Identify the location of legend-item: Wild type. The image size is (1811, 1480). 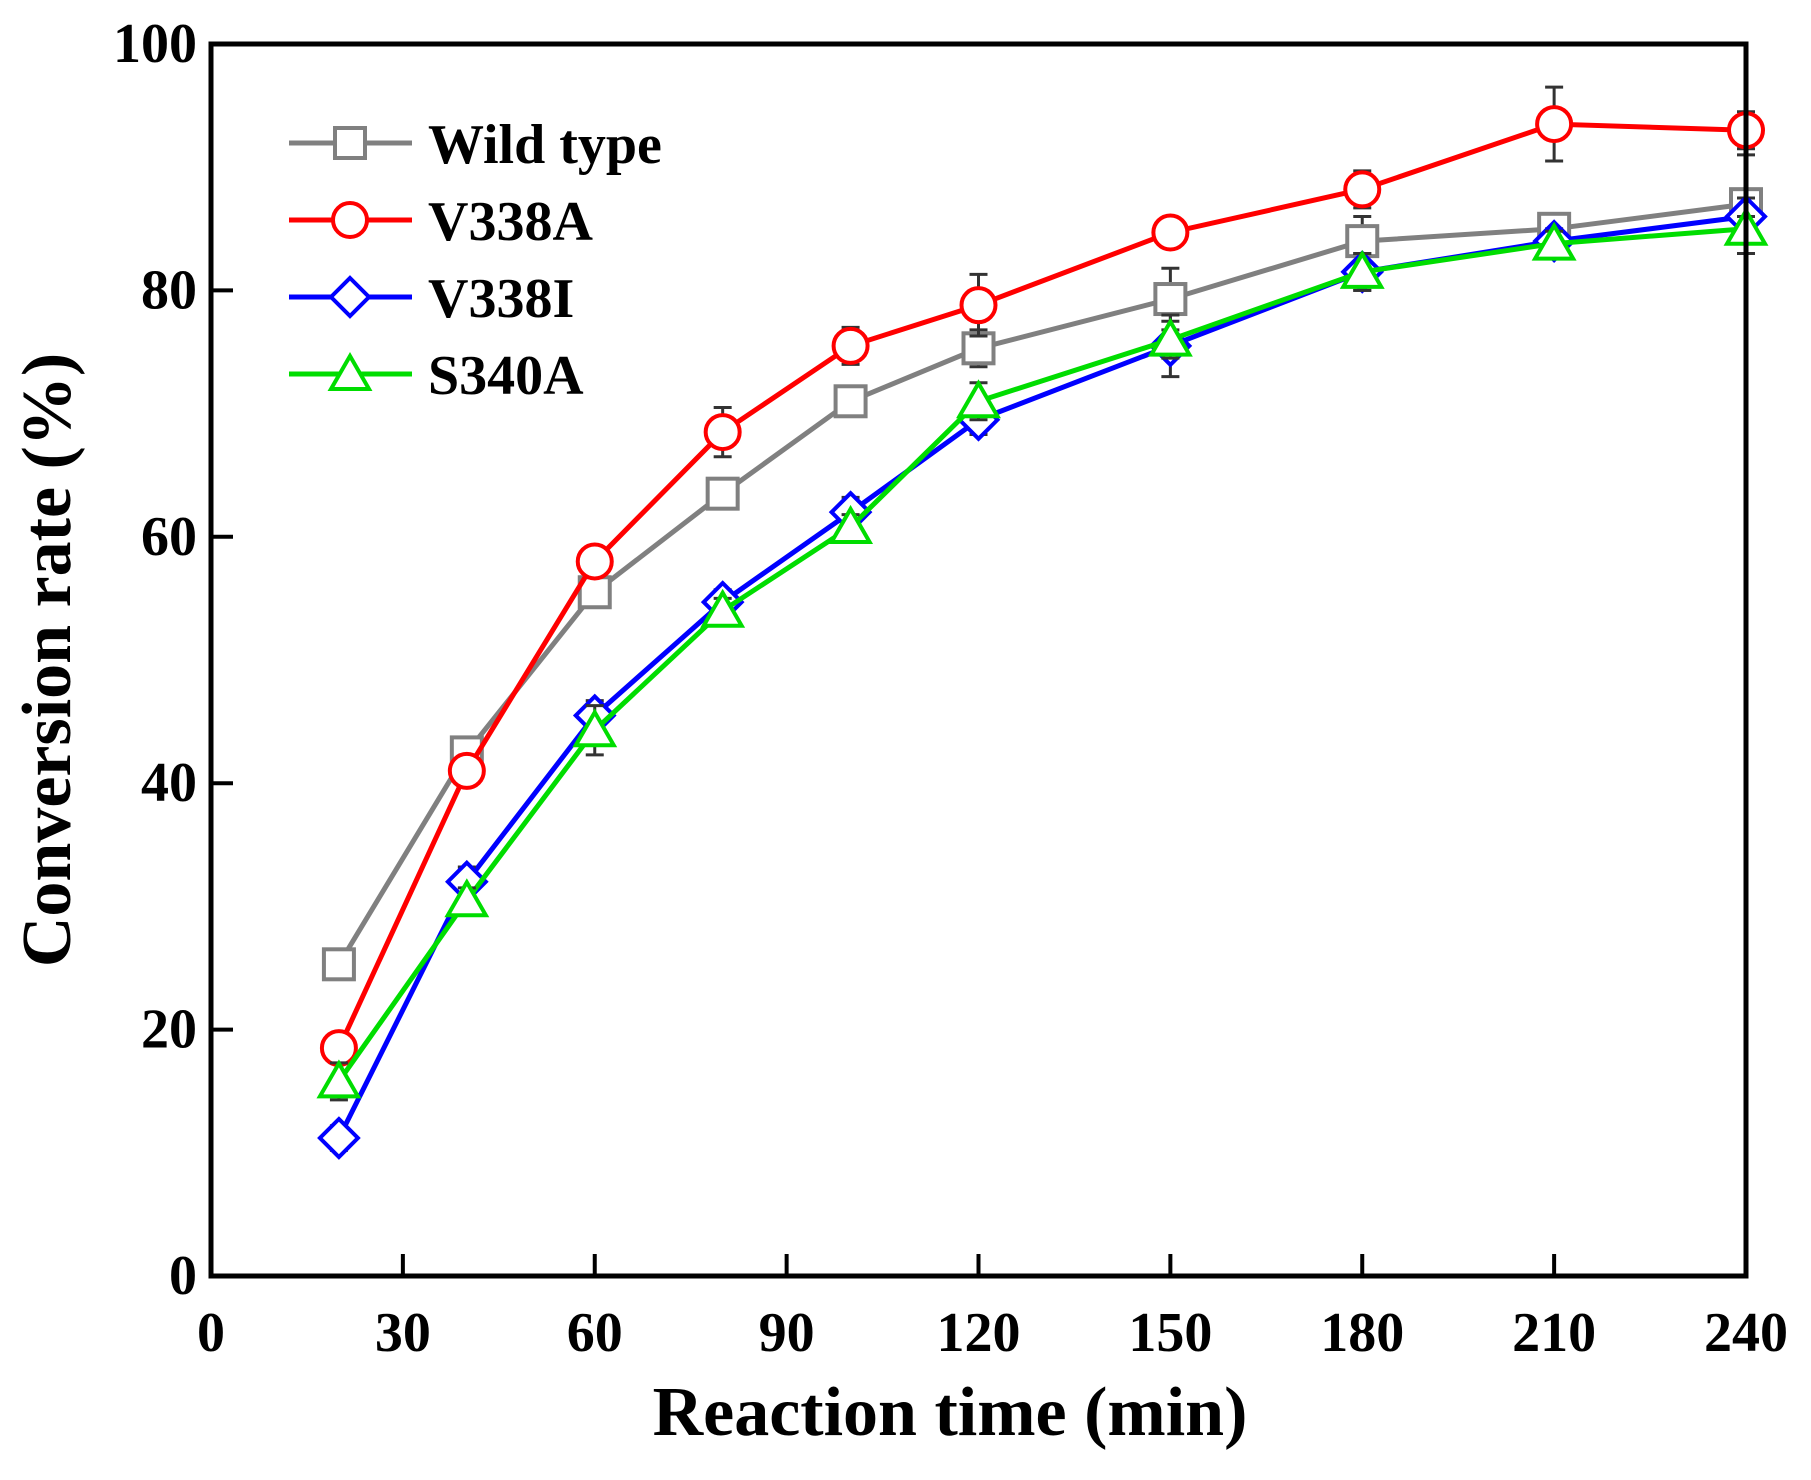
(475, 145).